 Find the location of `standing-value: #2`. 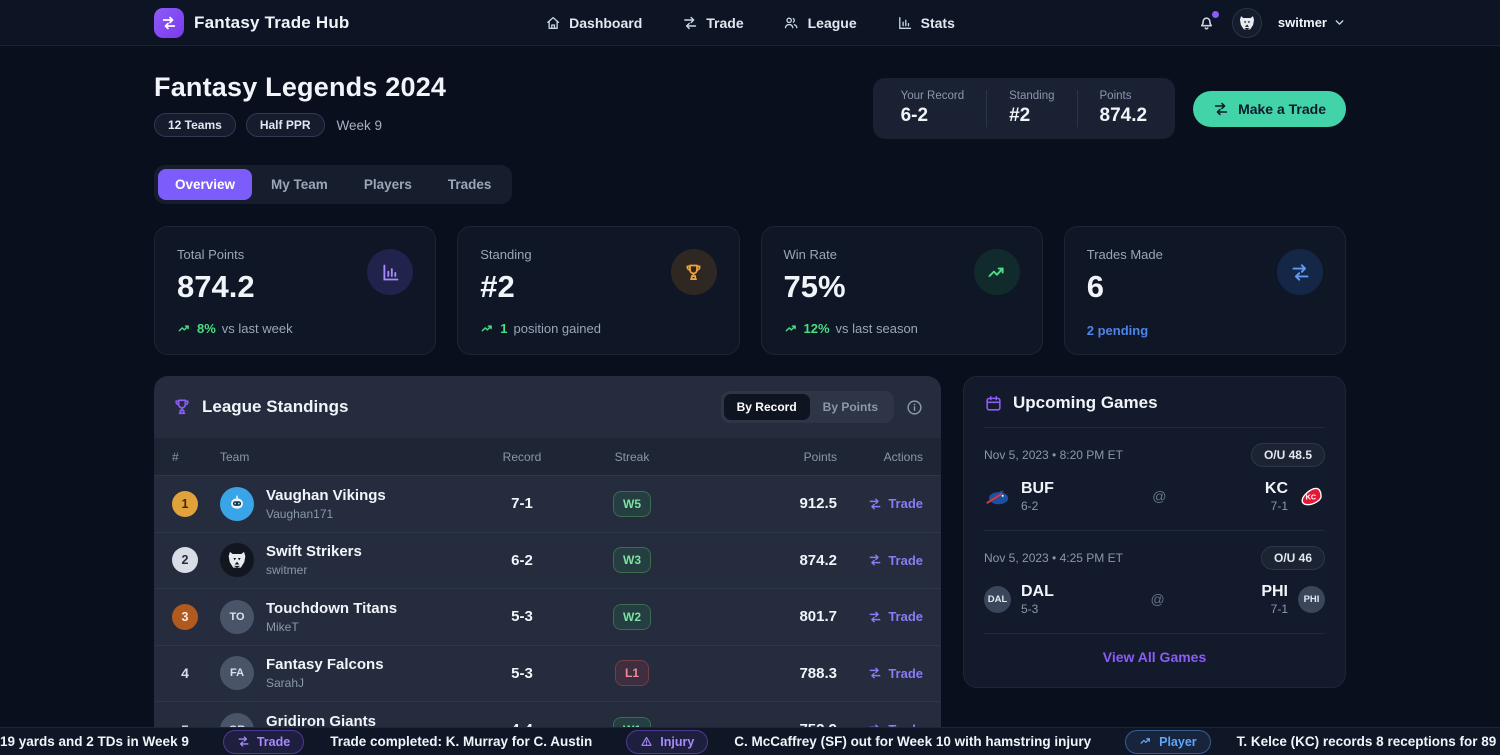

standing-value: #2 is located at coordinates (1020, 115).